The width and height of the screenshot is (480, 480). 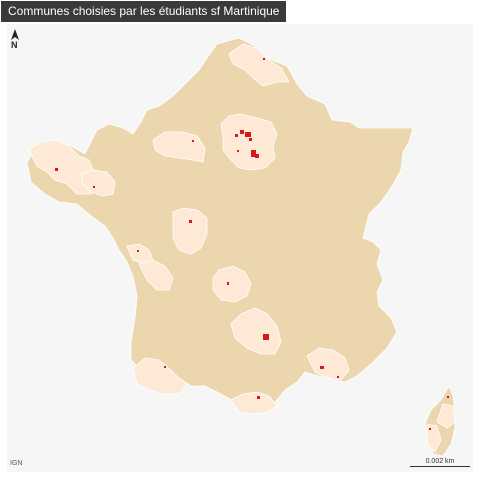 I want to click on area-ile-de-france, so click(x=249, y=142).